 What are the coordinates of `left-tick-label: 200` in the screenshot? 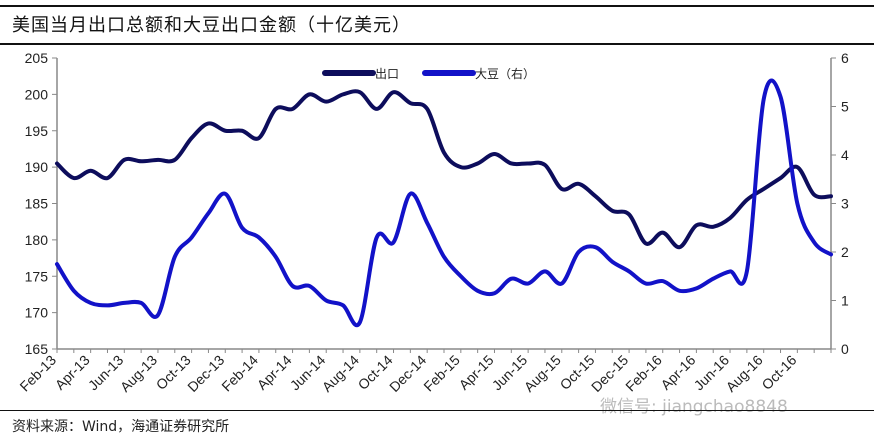 It's located at (37, 94).